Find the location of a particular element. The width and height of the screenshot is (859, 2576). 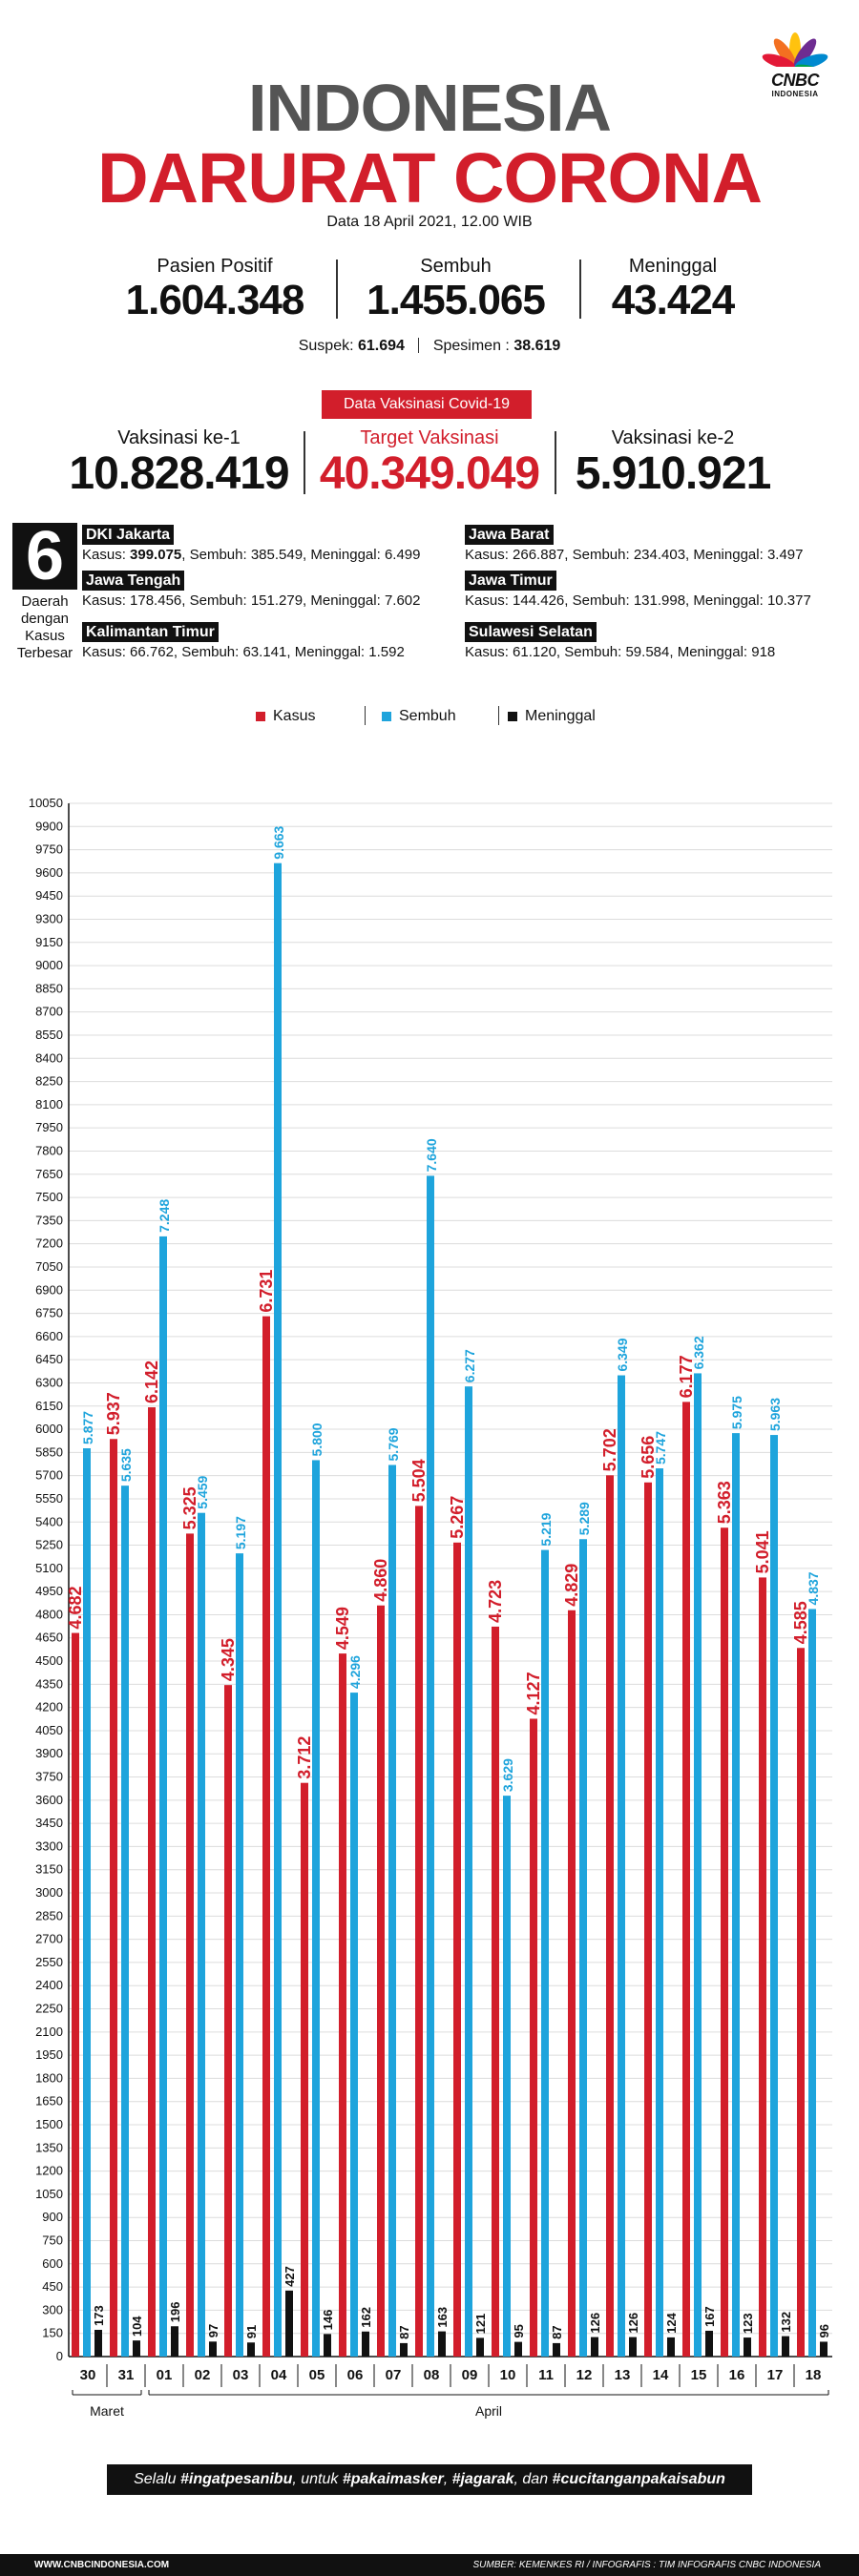

data-label: 5.197 is located at coordinates (240, 1532).